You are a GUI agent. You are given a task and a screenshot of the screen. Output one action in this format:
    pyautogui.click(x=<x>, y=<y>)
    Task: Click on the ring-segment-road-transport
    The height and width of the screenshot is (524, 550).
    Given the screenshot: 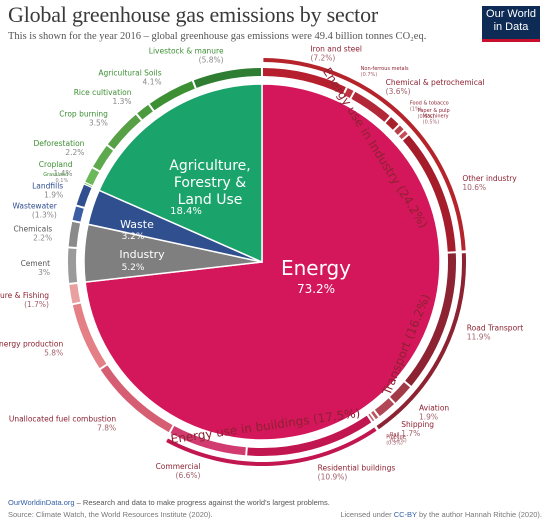 What is the action you would take?
    pyautogui.click(x=430, y=319)
    